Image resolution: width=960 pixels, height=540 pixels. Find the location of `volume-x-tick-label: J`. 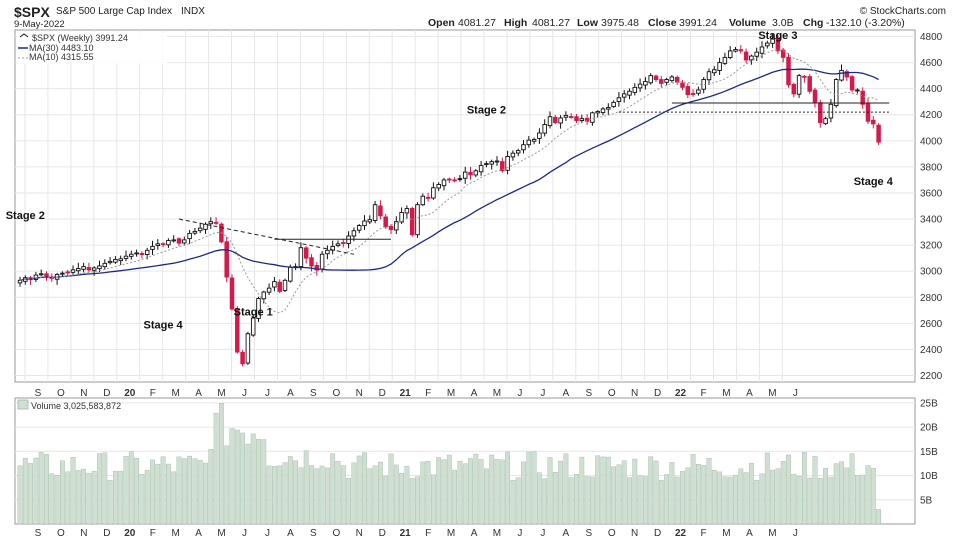

volume-x-tick-label: J is located at coordinates (795, 533).